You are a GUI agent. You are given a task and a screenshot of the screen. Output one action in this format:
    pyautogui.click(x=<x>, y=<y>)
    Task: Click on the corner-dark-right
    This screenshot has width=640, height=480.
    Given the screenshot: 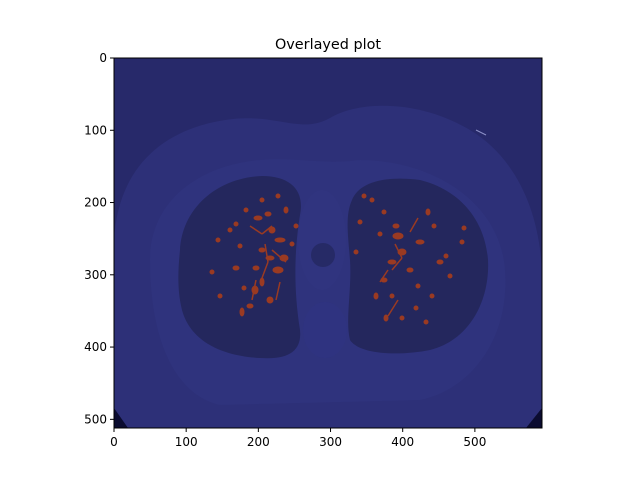 What is the action you would take?
    pyautogui.click(x=534, y=418)
    